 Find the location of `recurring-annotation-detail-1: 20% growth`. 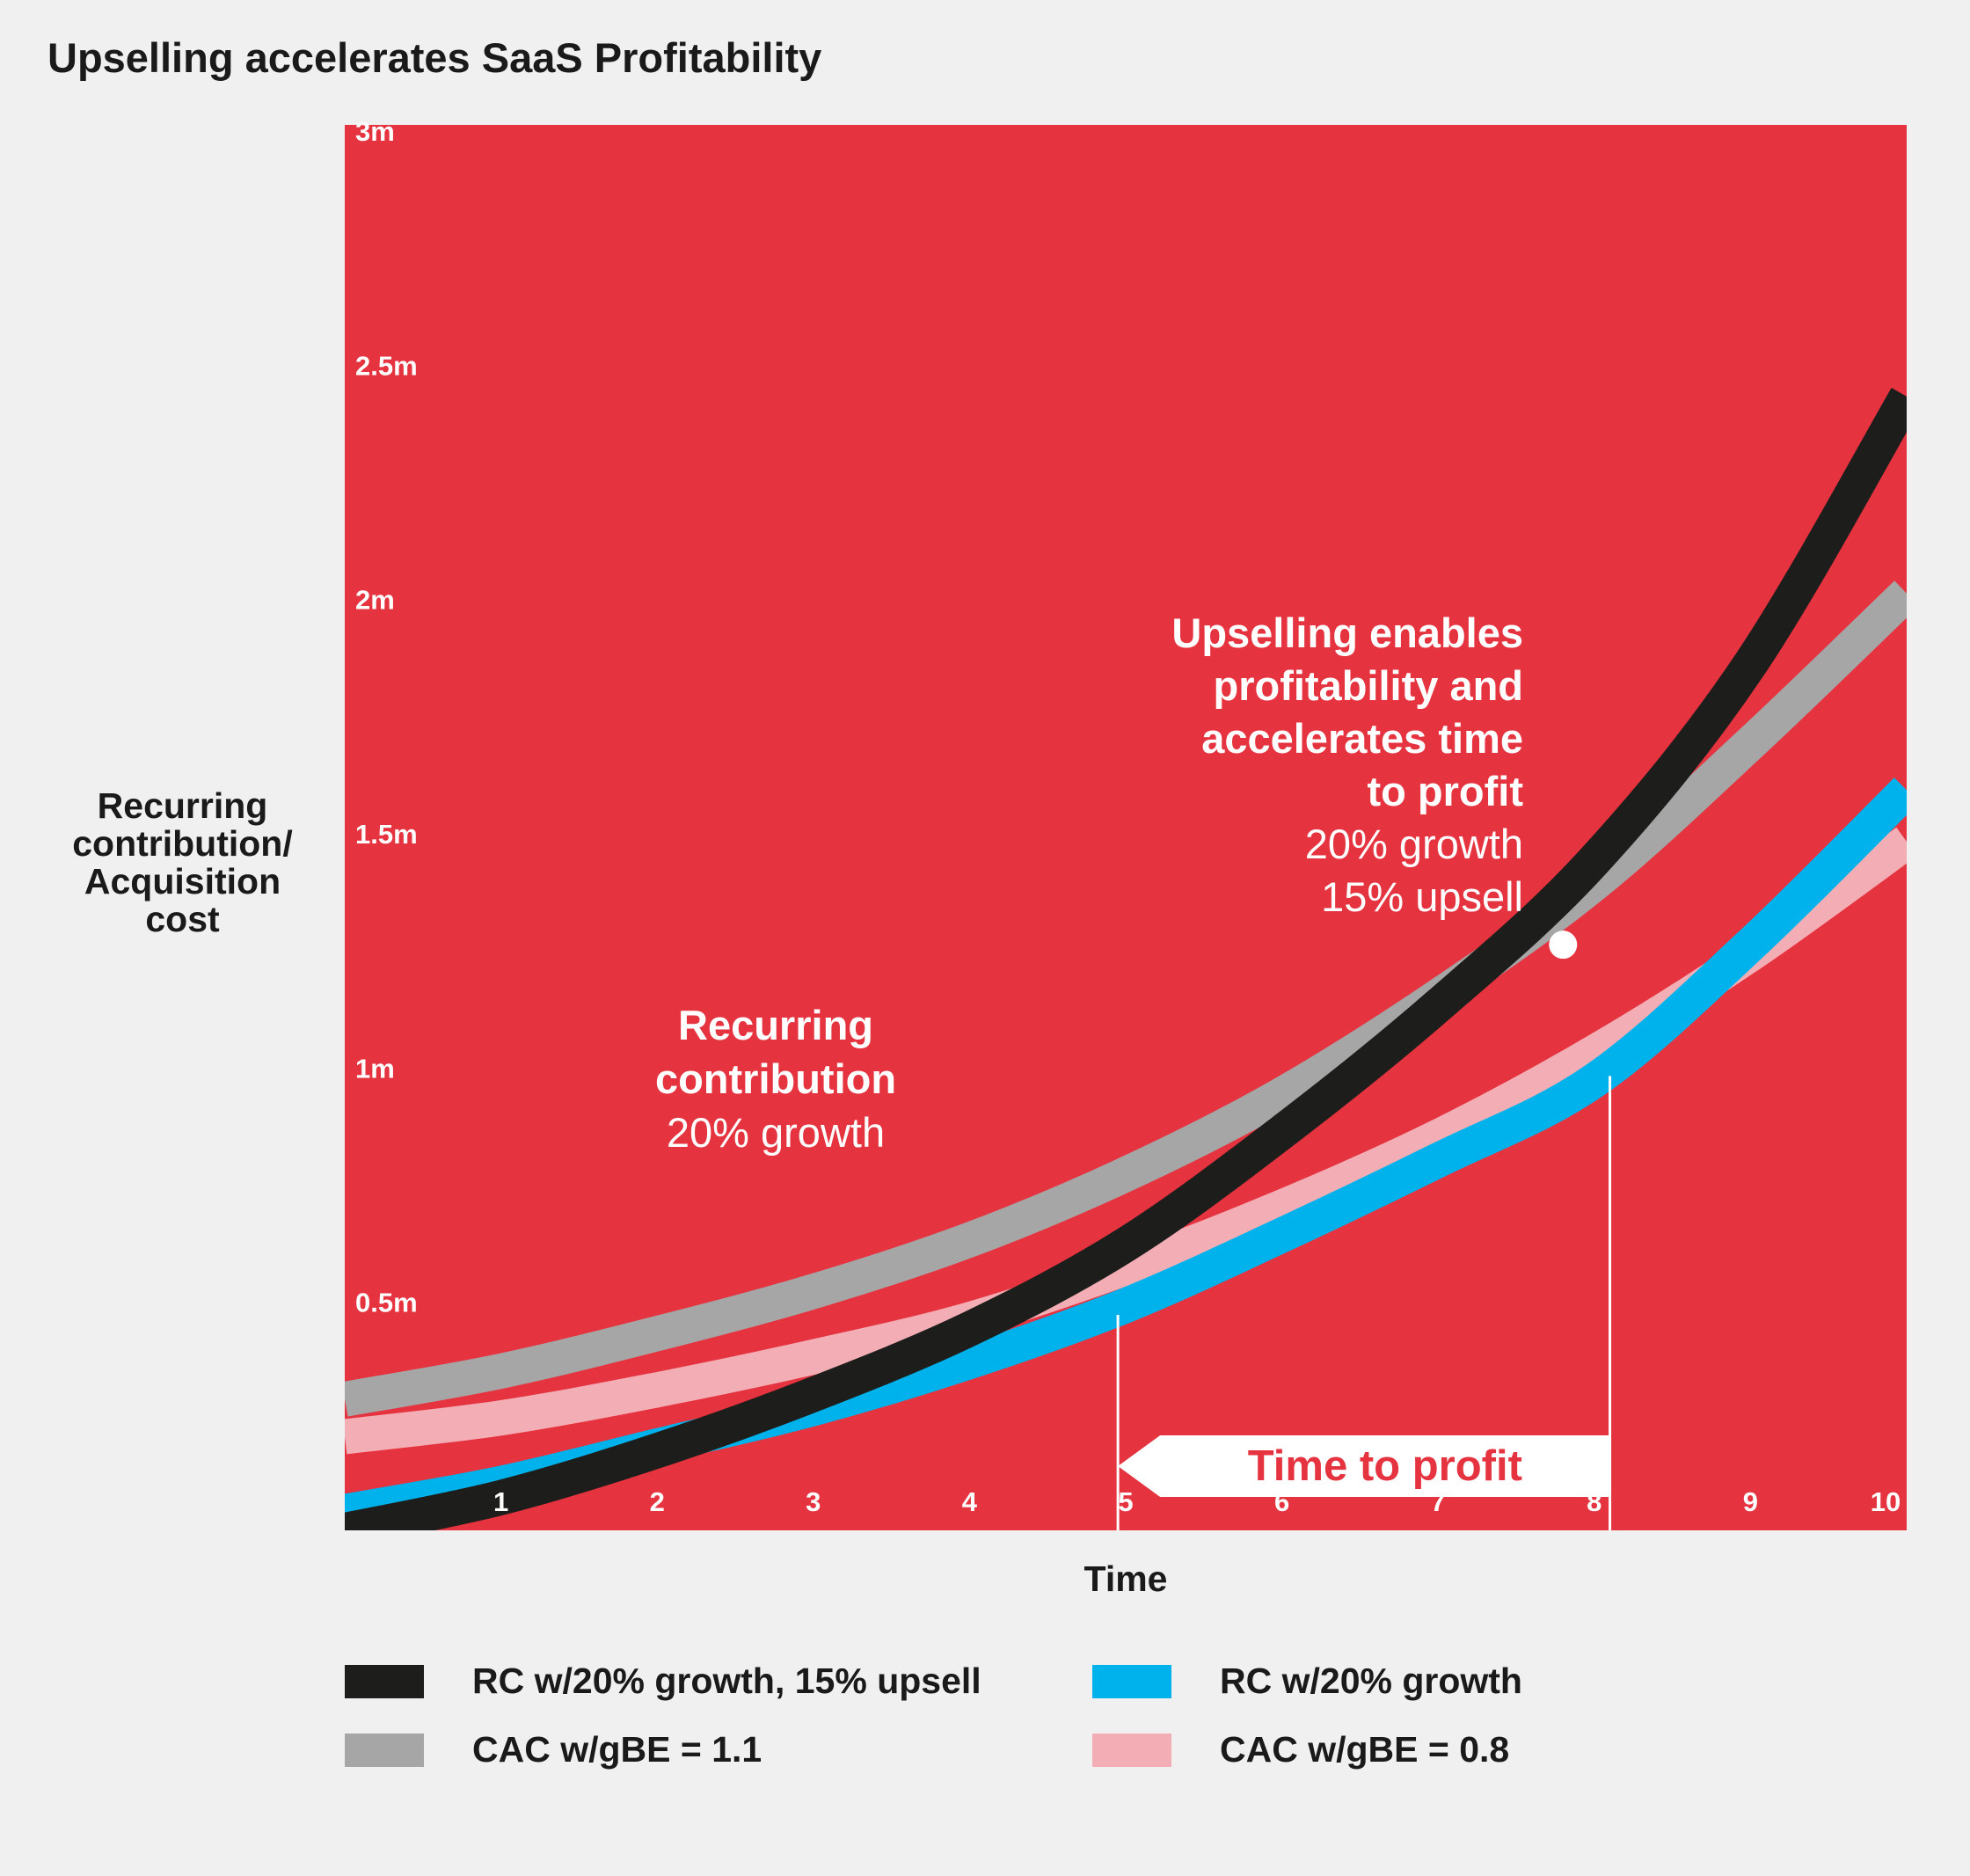

recurring-annotation-detail-1: 20% growth is located at coordinates (776, 1132).